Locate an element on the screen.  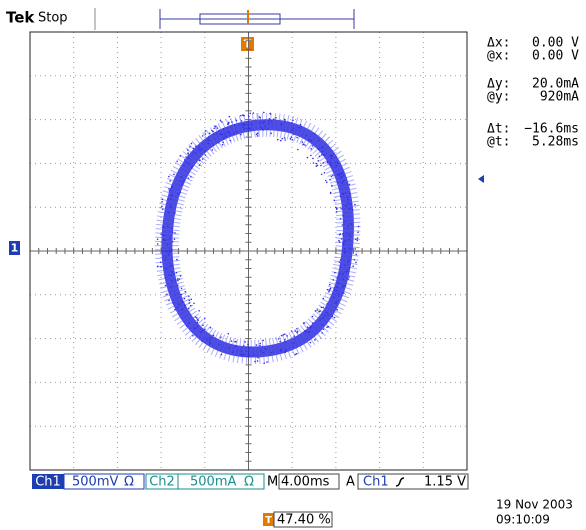
ch1-badge is located at coordinates (48, 481).